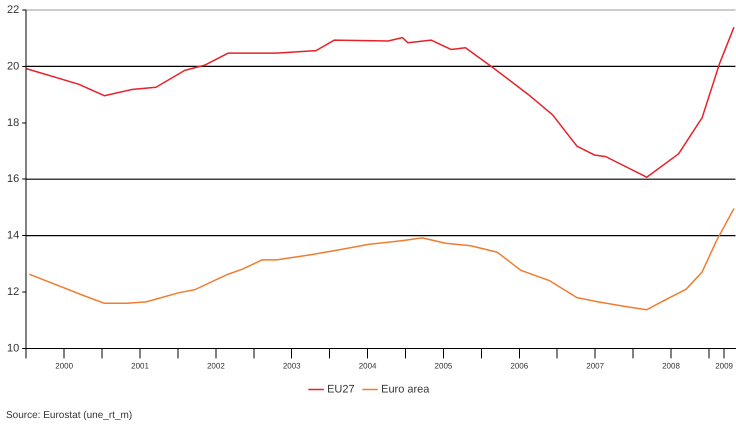  I want to click on source-note: Source: Eurostat (une_rt_m), so click(69, 415).